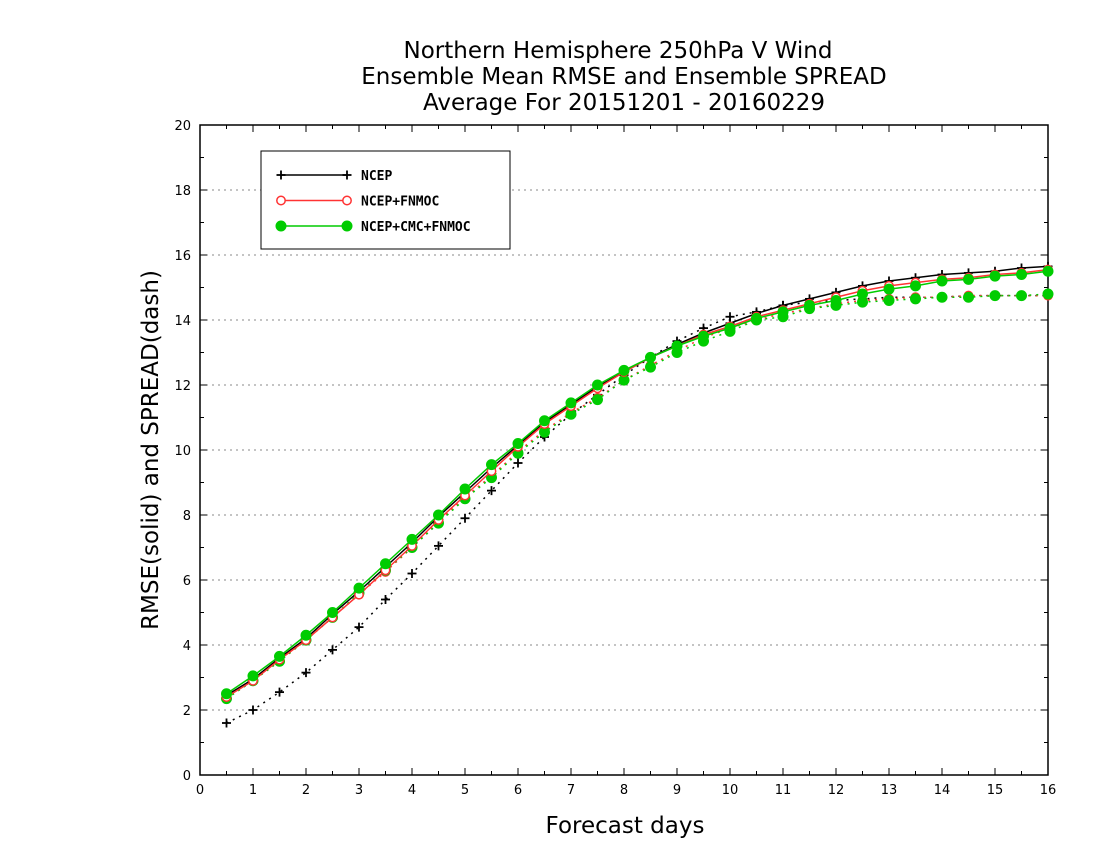  I want to click on x-tick-label-7: 7, so click(571, 790).